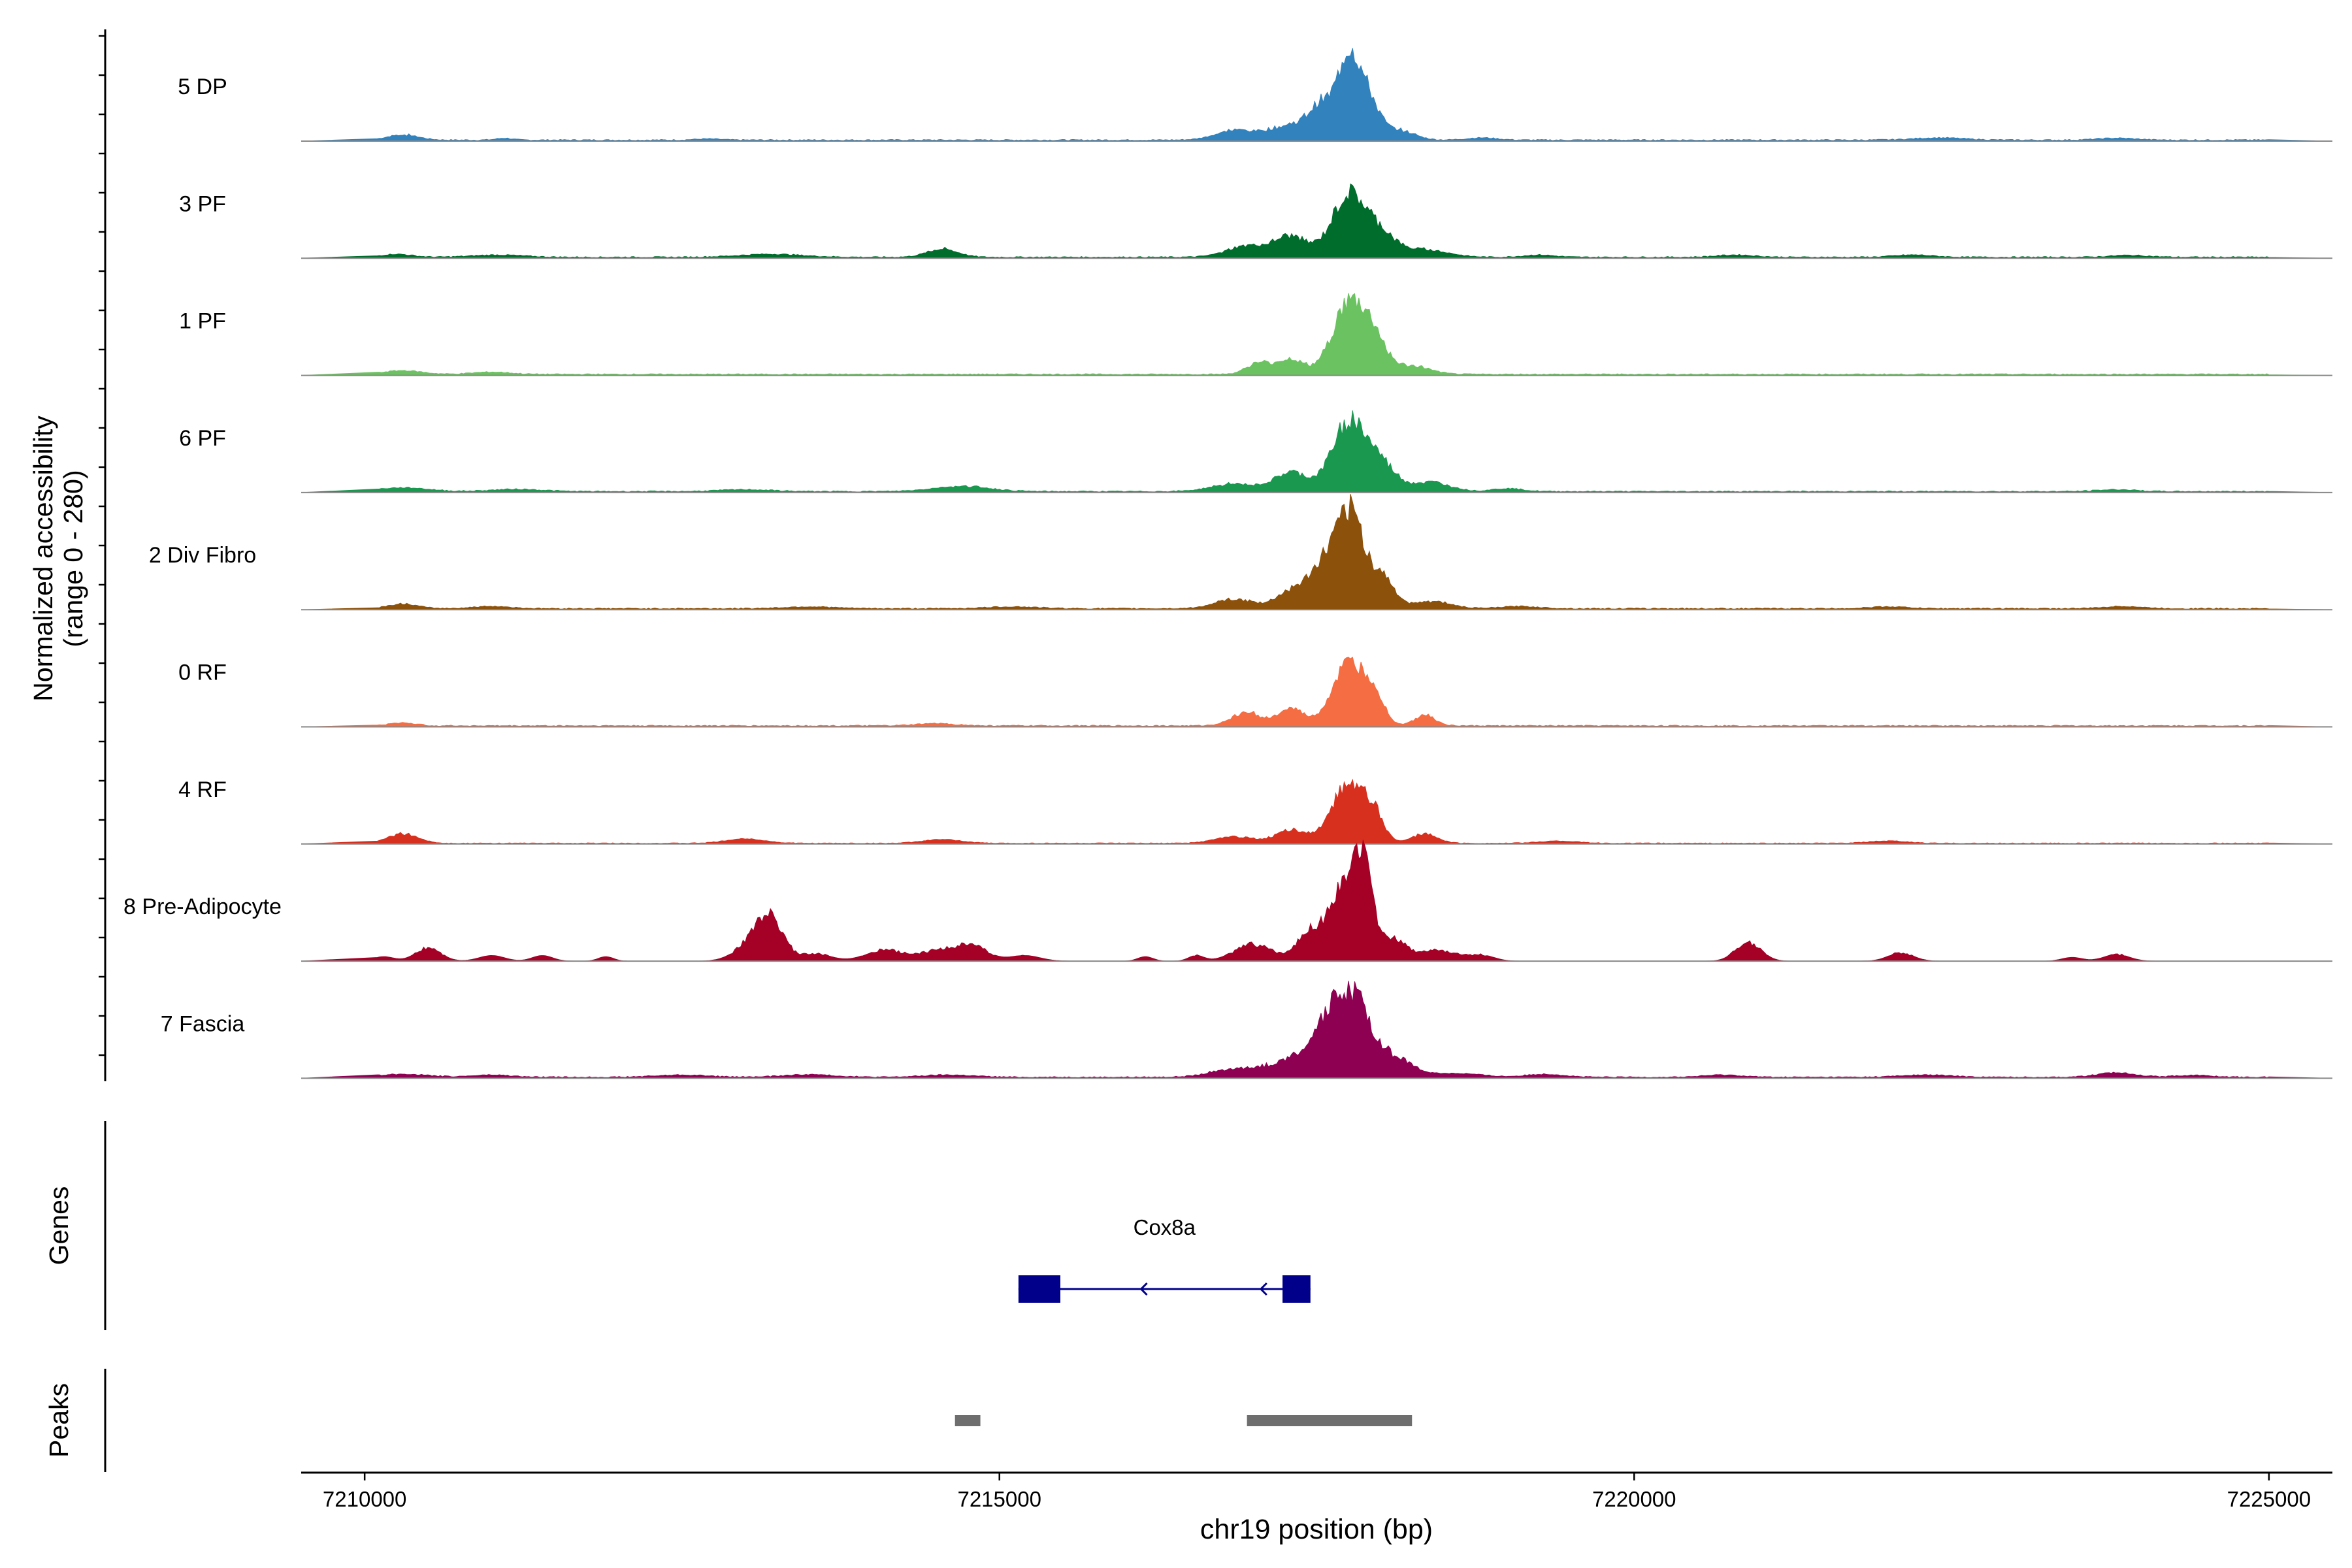  I want to click on track-label: 0 RF, so click(202, 673).